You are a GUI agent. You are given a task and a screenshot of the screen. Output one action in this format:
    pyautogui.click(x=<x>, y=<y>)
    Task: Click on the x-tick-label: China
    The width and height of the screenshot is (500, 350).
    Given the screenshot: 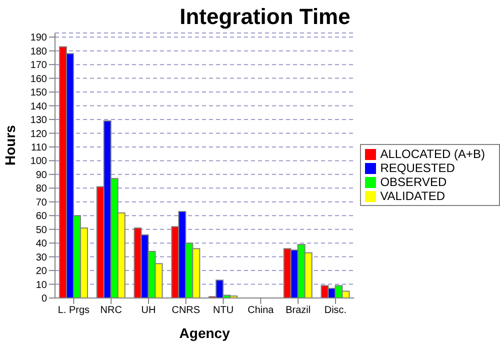 What is the action you would take?
    pyautogui.click(x=261, y=310)
    